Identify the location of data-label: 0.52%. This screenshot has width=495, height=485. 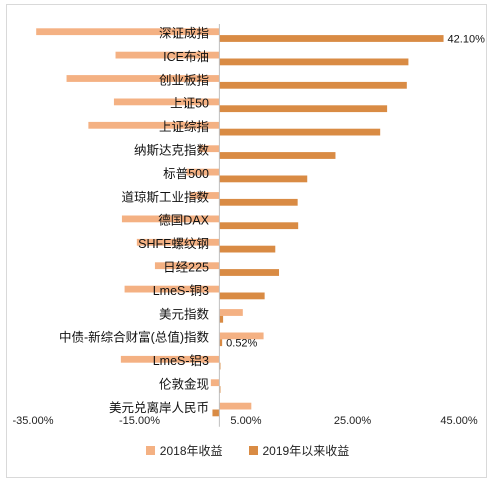
(241, 344).